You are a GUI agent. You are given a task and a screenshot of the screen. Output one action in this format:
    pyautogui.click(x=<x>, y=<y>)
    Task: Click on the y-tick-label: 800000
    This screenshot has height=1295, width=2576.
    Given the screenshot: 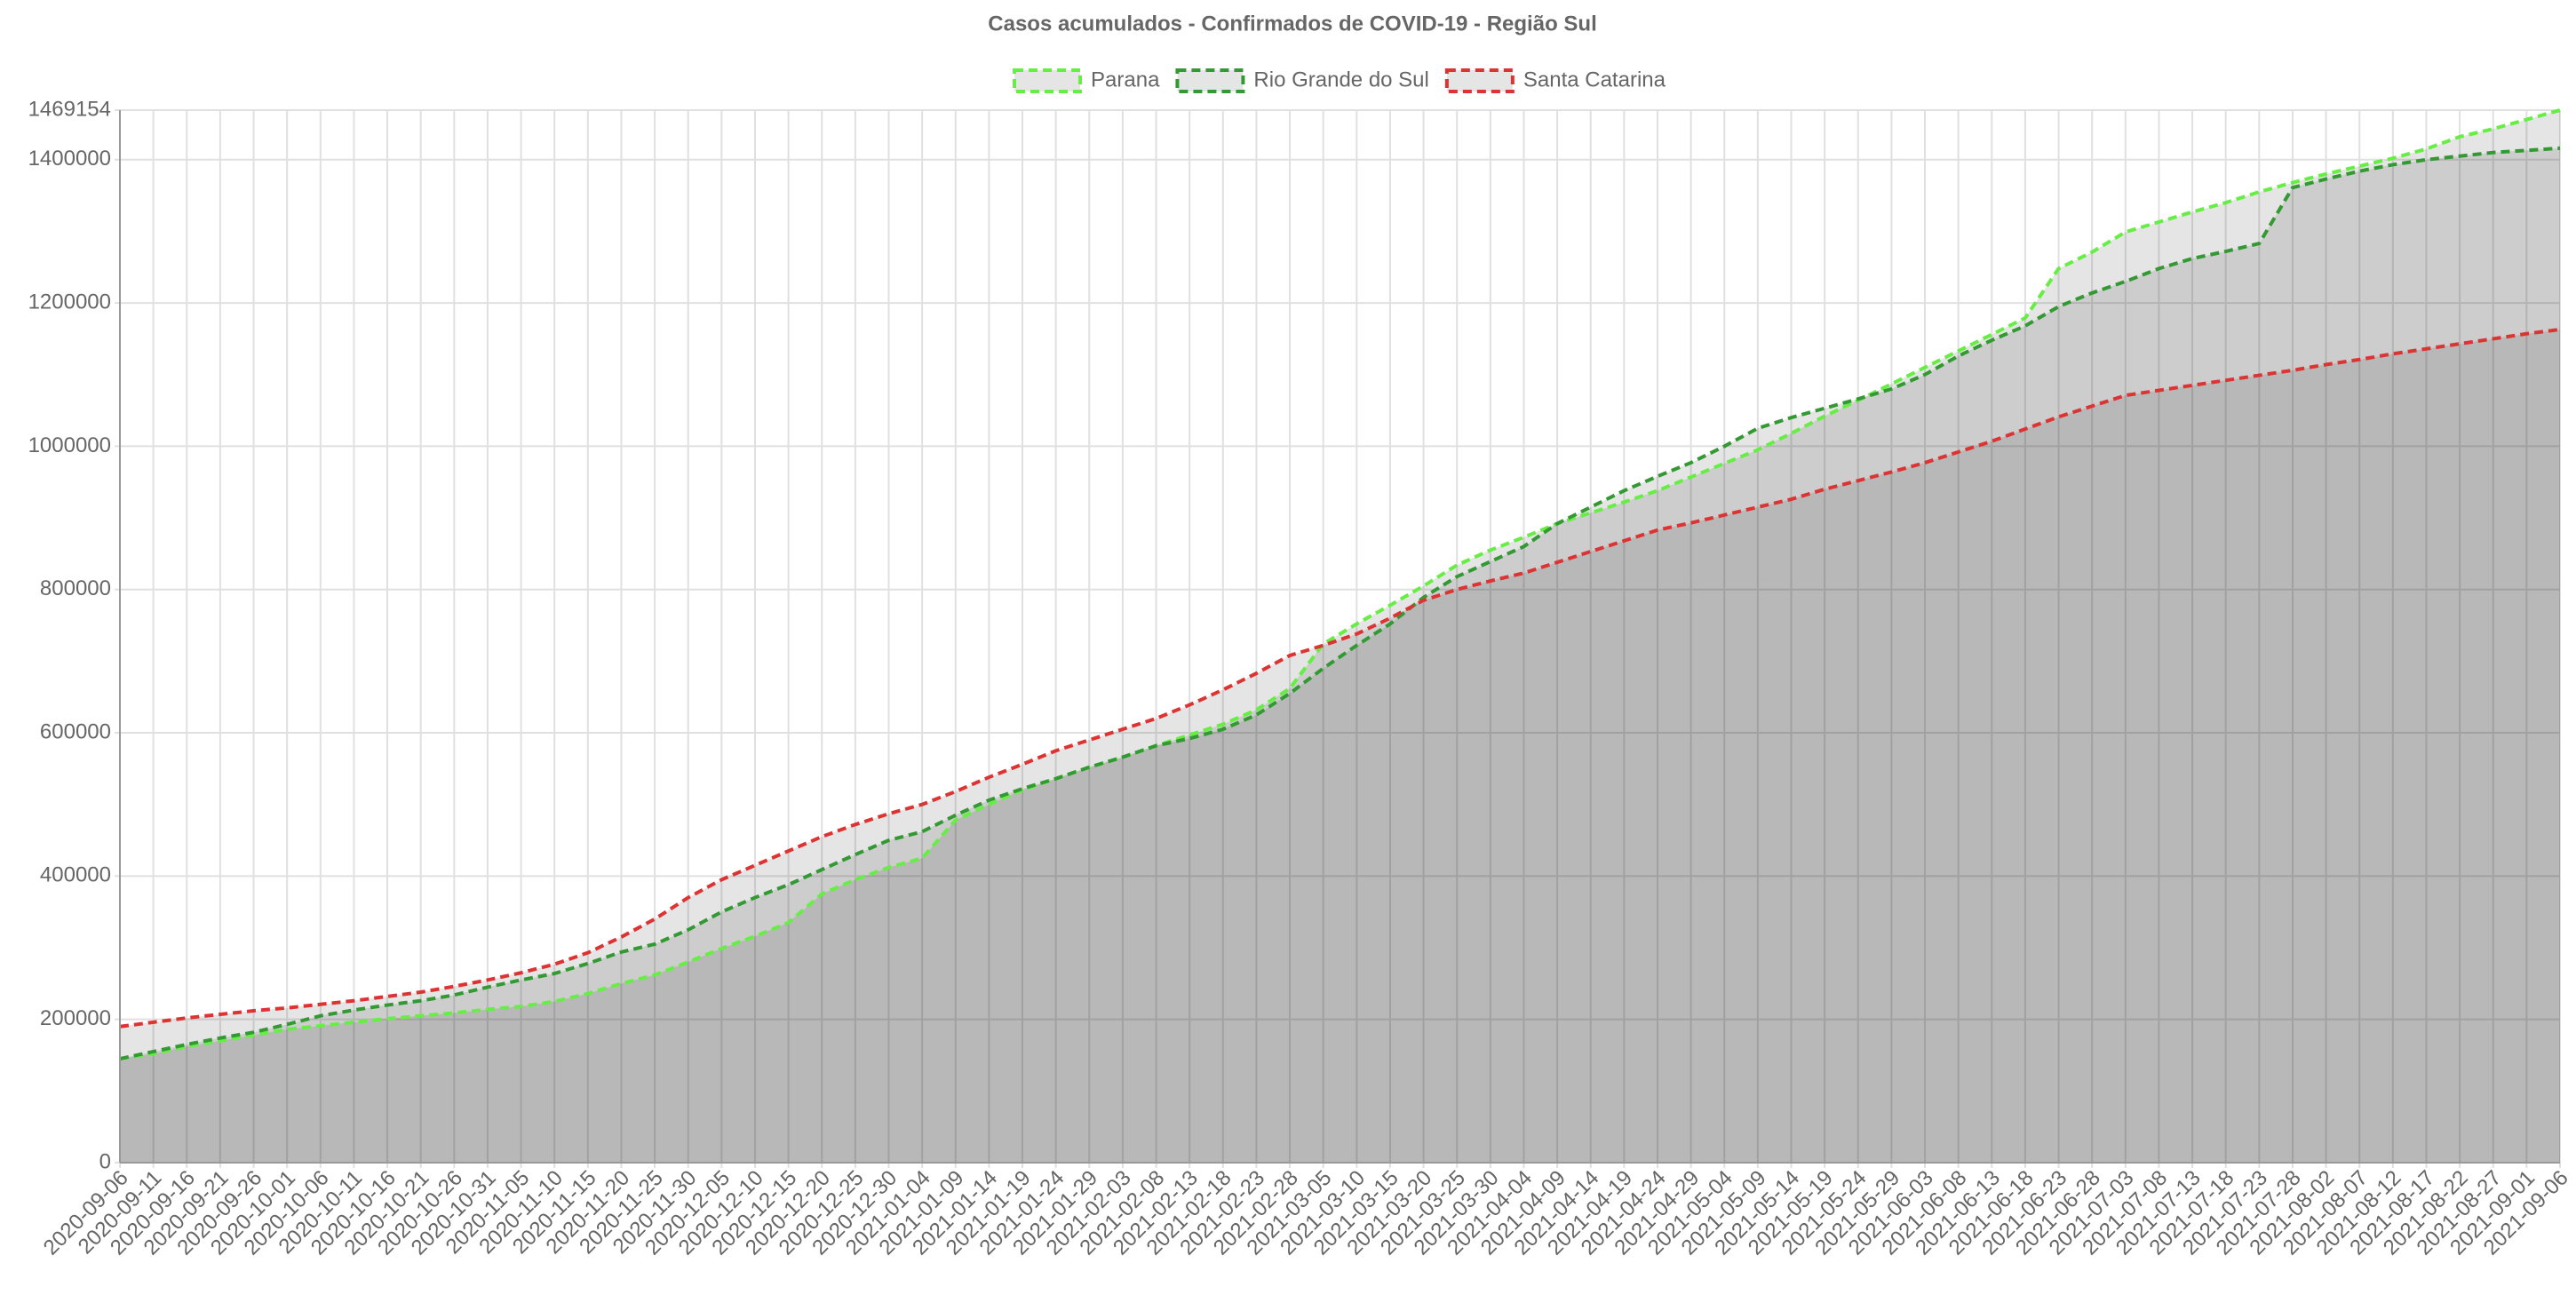 What is the action you would take?
    pyautogui.click(x=75, y=588)
    